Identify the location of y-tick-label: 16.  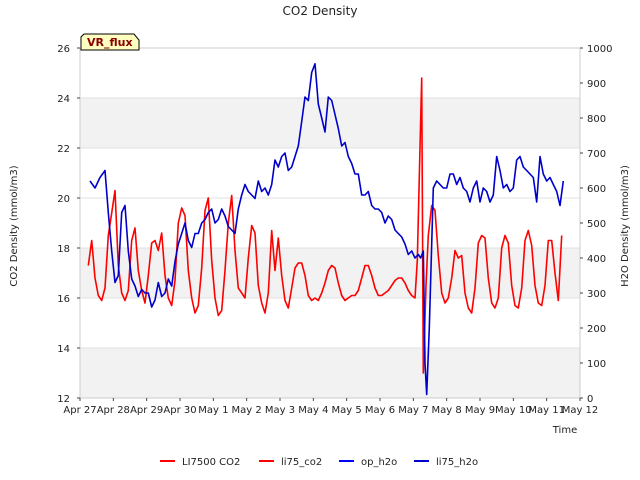
(63, 299).